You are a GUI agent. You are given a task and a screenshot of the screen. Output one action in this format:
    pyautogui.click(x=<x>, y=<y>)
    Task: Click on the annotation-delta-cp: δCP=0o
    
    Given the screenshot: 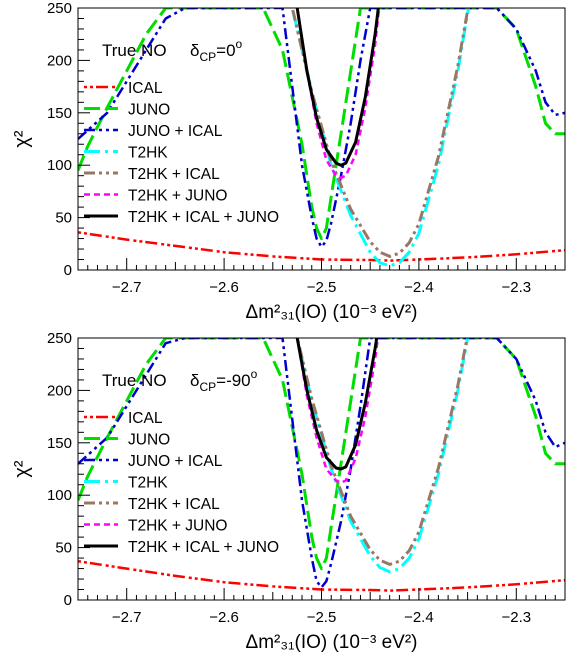 What is the action you would take?
    pyautogui.click(x=216, y=50)
    